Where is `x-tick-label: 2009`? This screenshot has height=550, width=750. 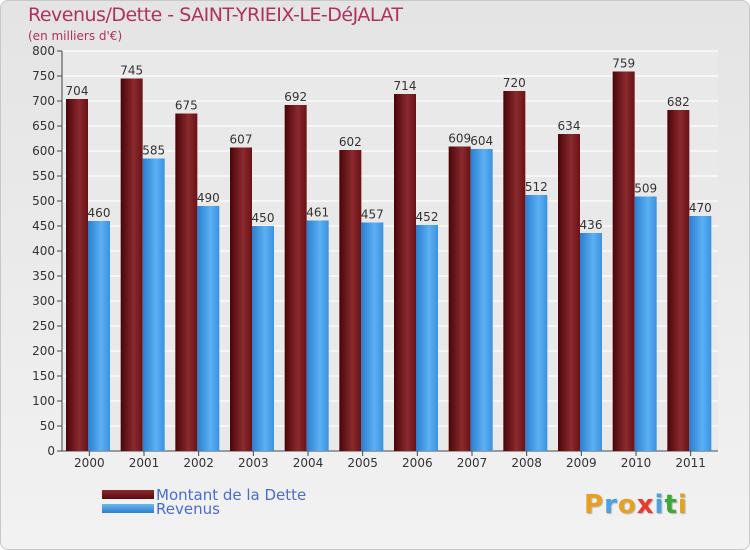
x-tick-label: 2009 is located at coordinates (581, 463).